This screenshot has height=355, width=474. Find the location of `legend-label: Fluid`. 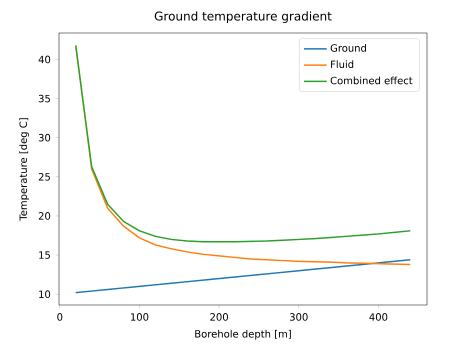

legend-label: Fluid is located at coordinates (342, 64).